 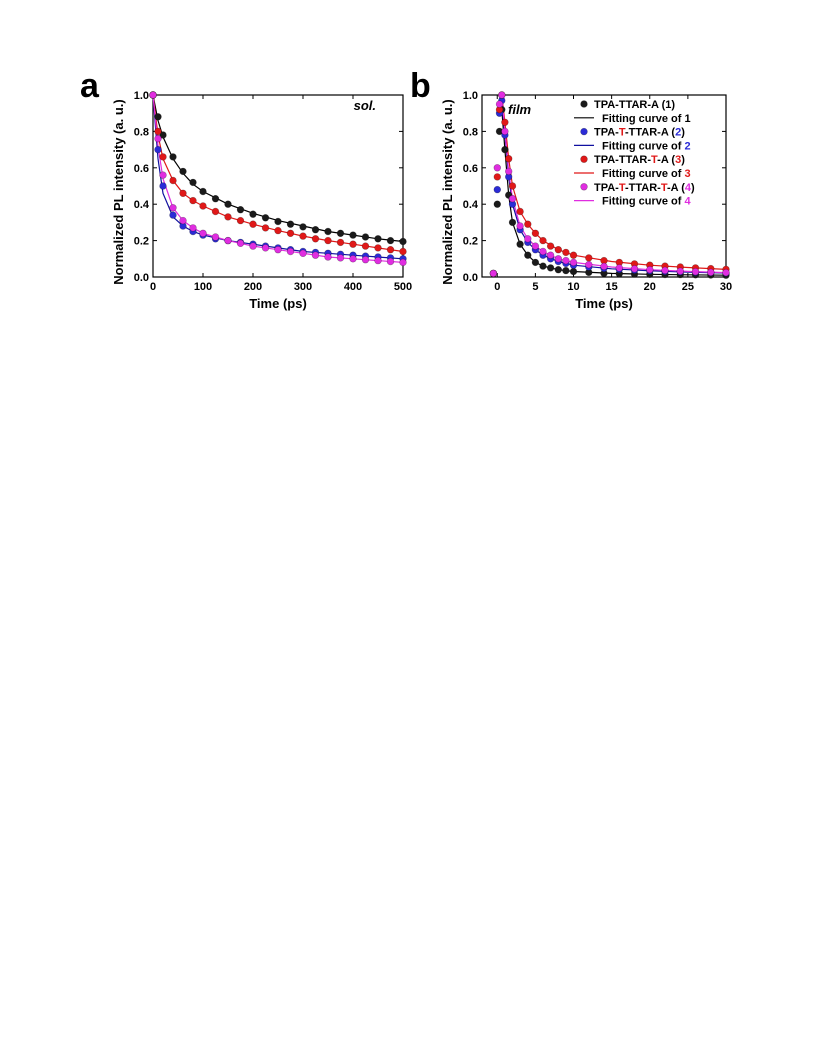 I want to click on y-tick-label: 1.0, so click(x=470, y=96).